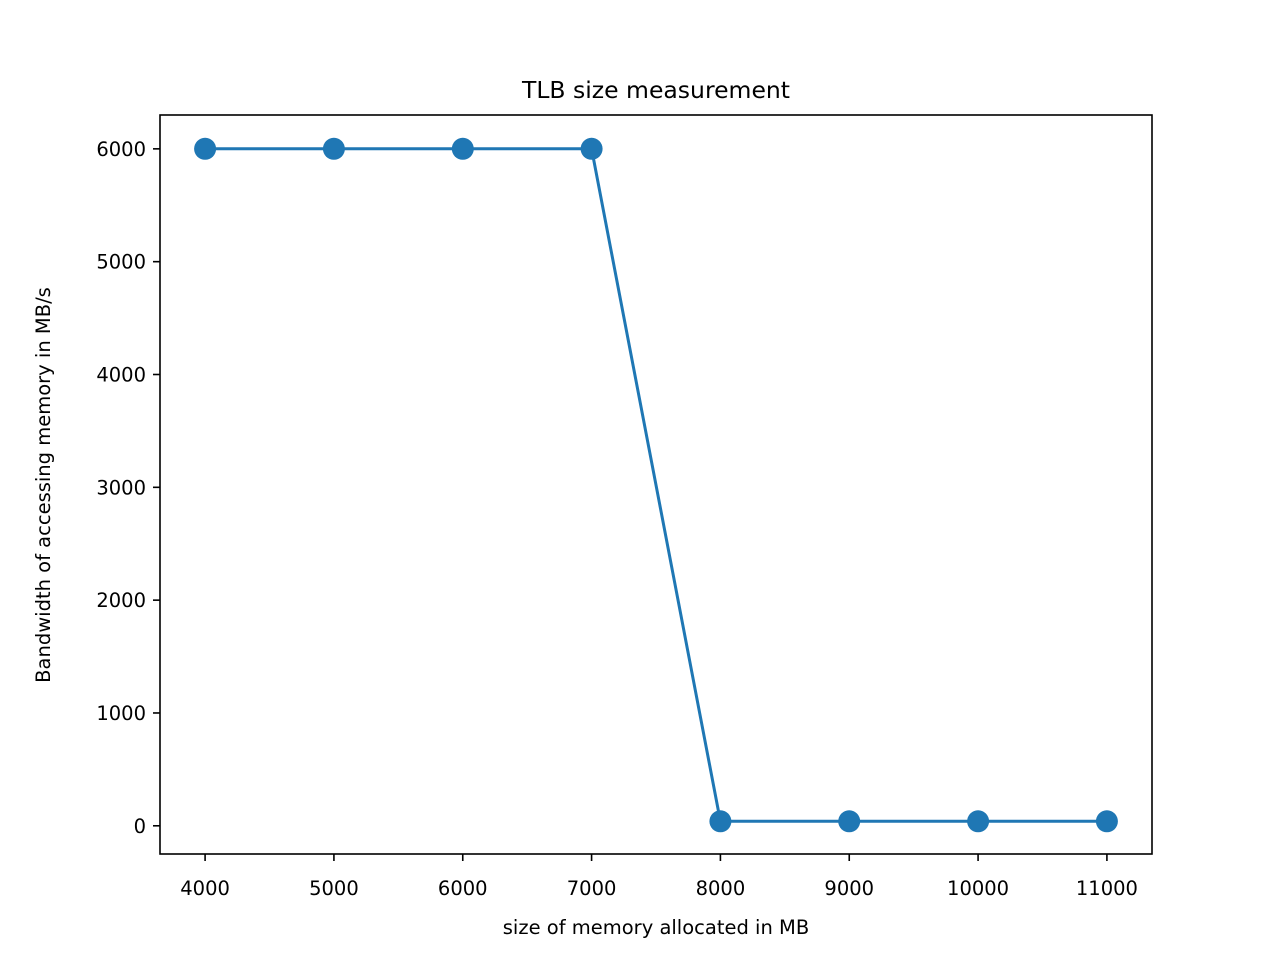 The image size is (1280, 960). I want to click on x-axis-ticks: 4000 5000 6000 7000 8000 9000 10000 11000, so click(659, 877).